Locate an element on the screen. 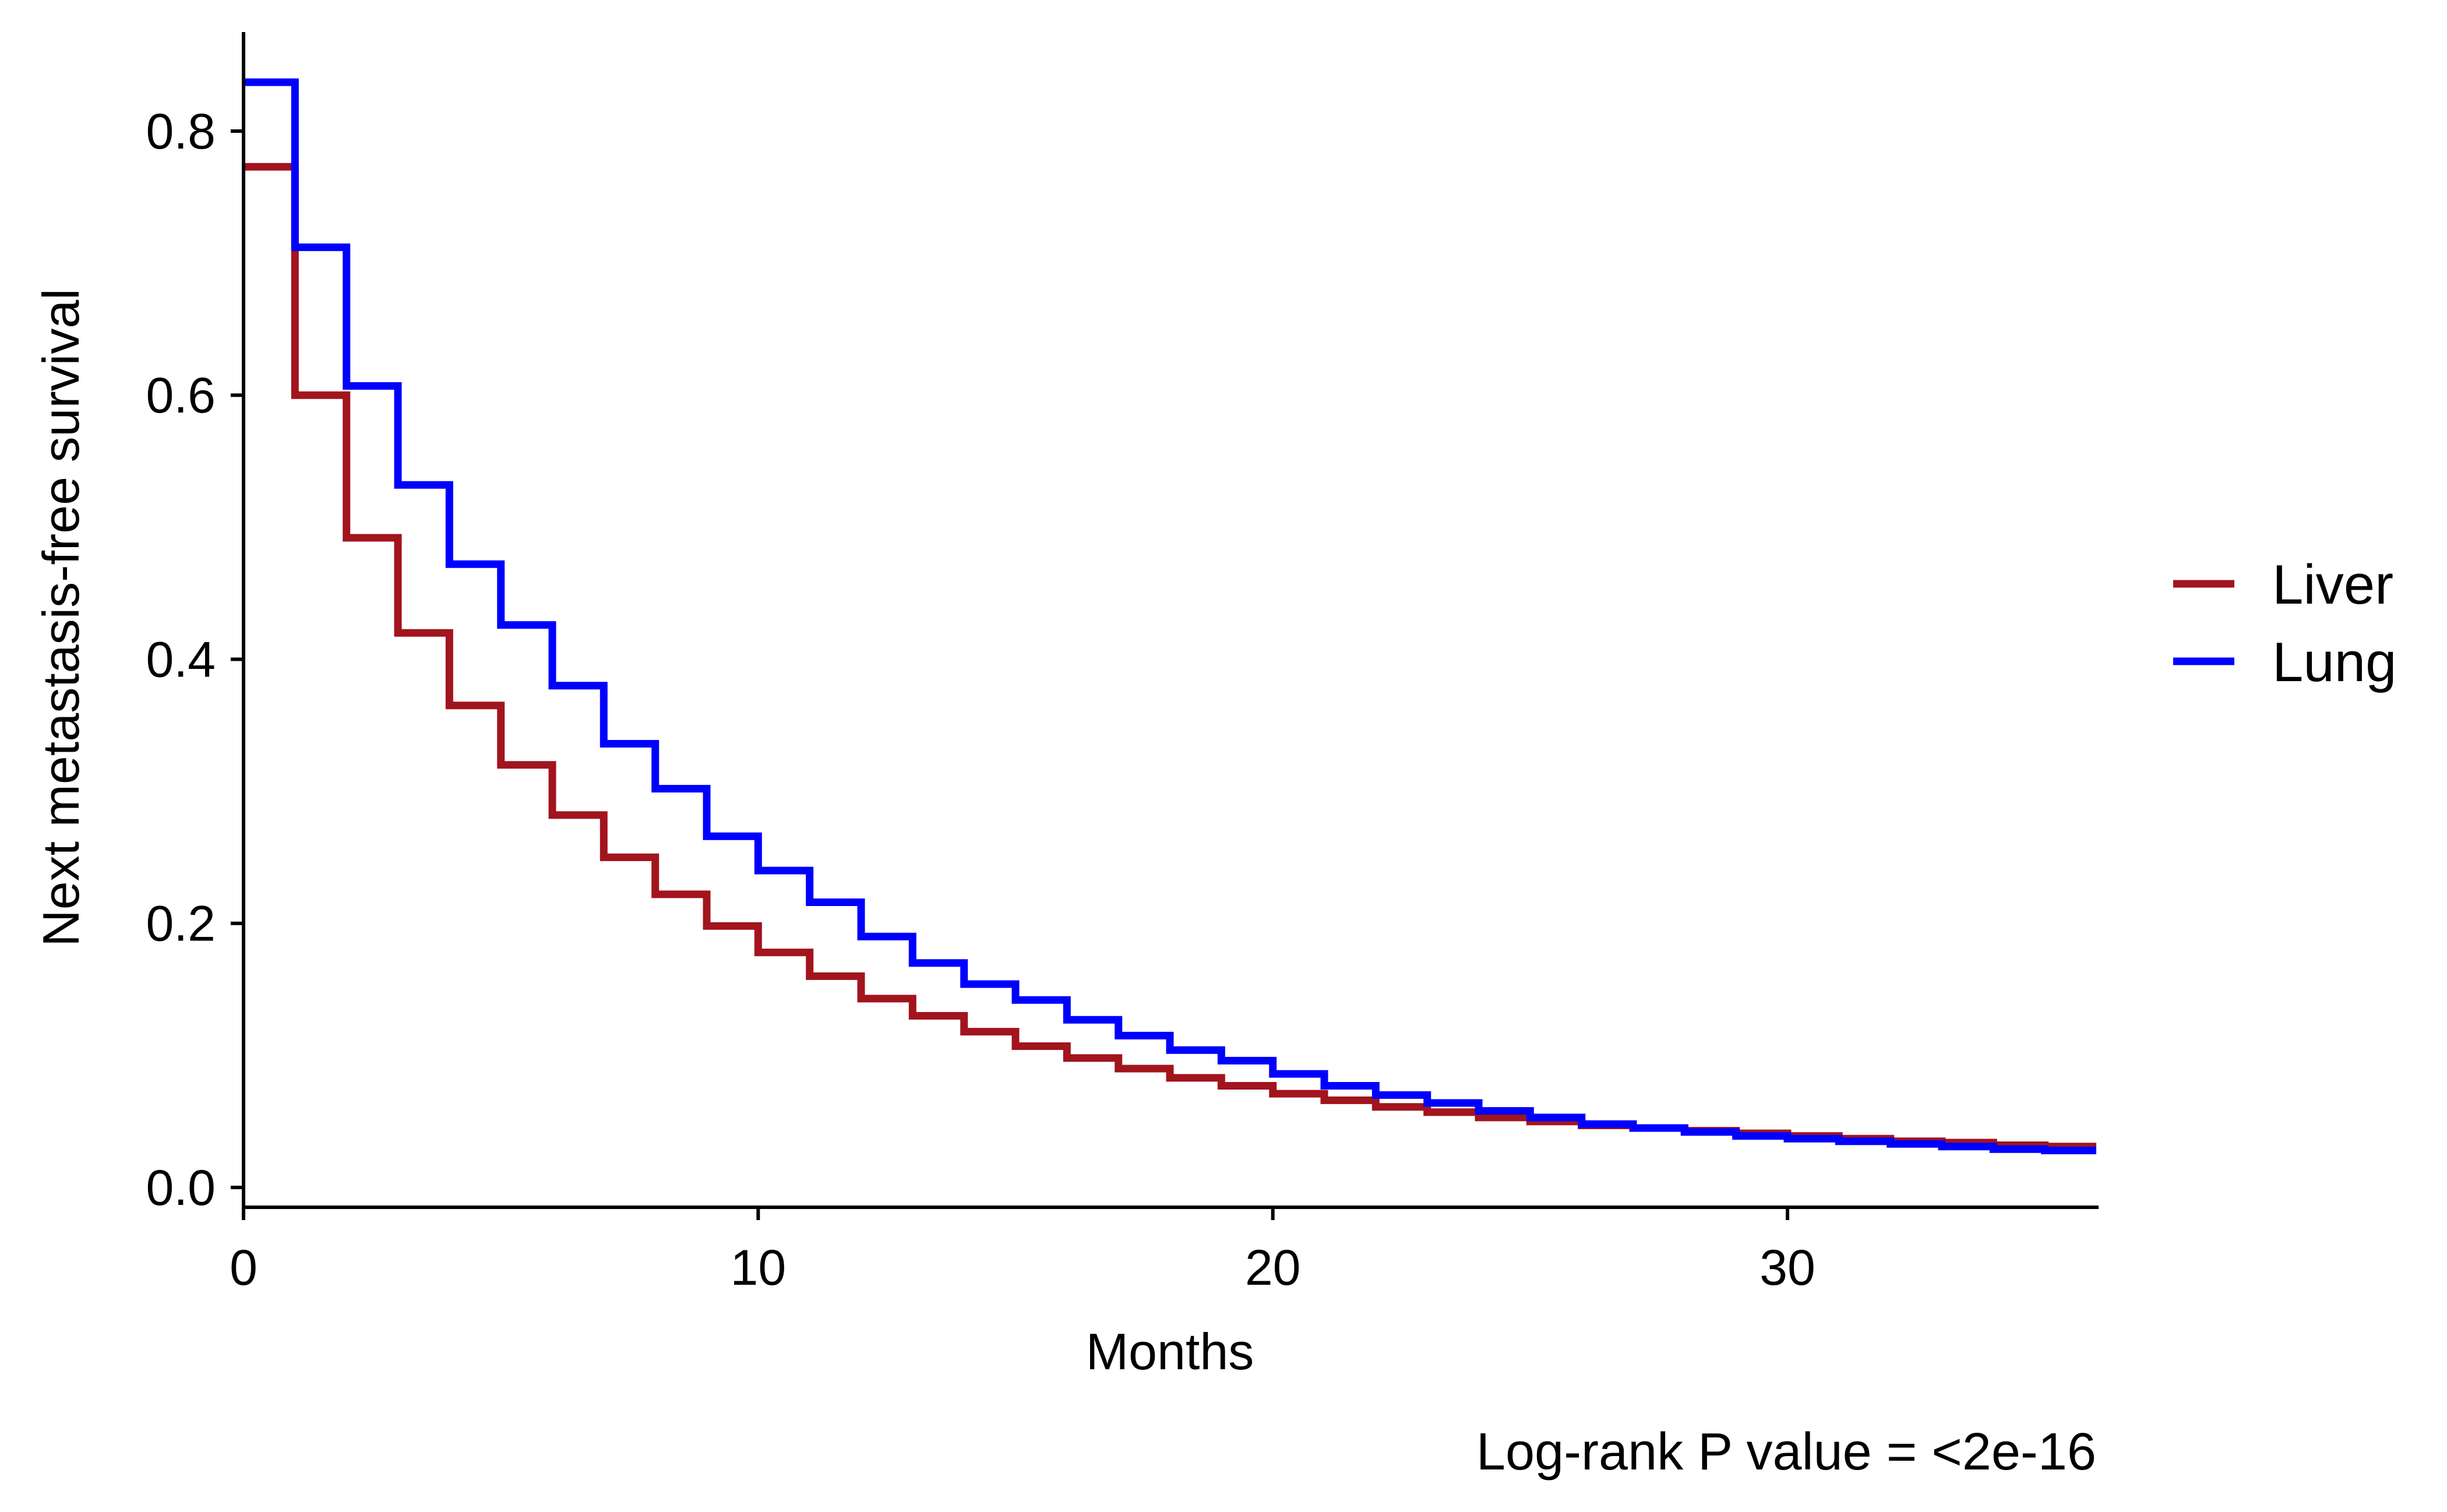  y-tick-label: 0.8 is located at coordinates (181, 132).